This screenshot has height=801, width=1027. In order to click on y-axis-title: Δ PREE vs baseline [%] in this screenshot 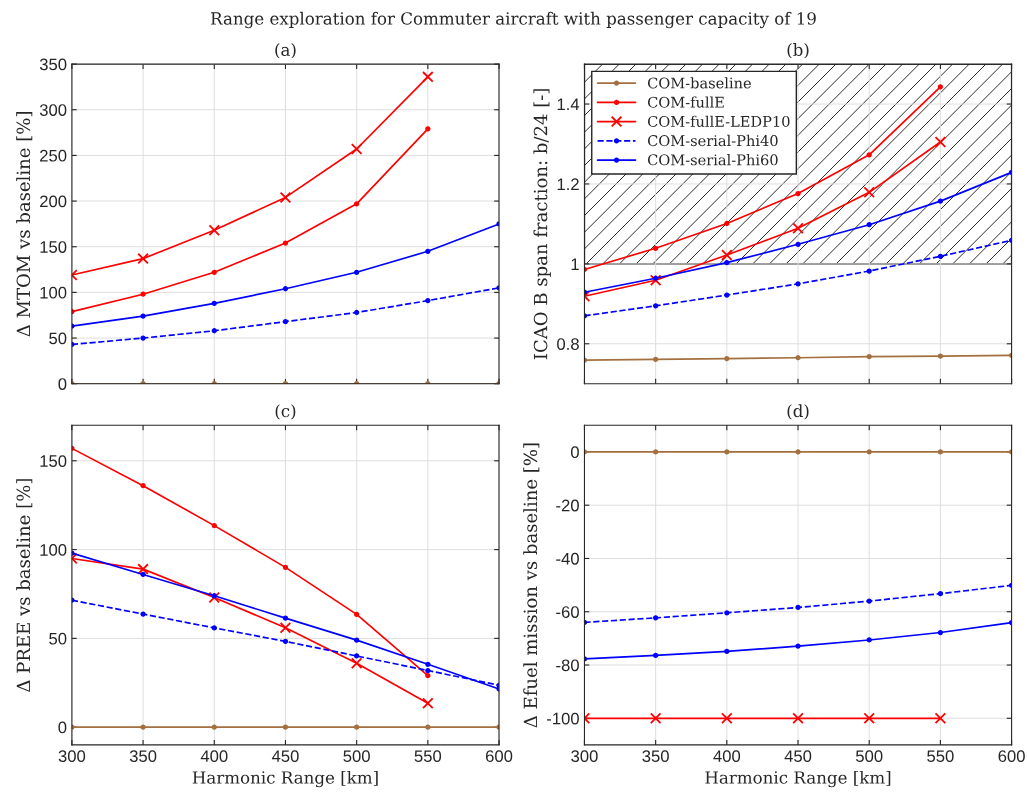, I will do `click(24, 585)`.